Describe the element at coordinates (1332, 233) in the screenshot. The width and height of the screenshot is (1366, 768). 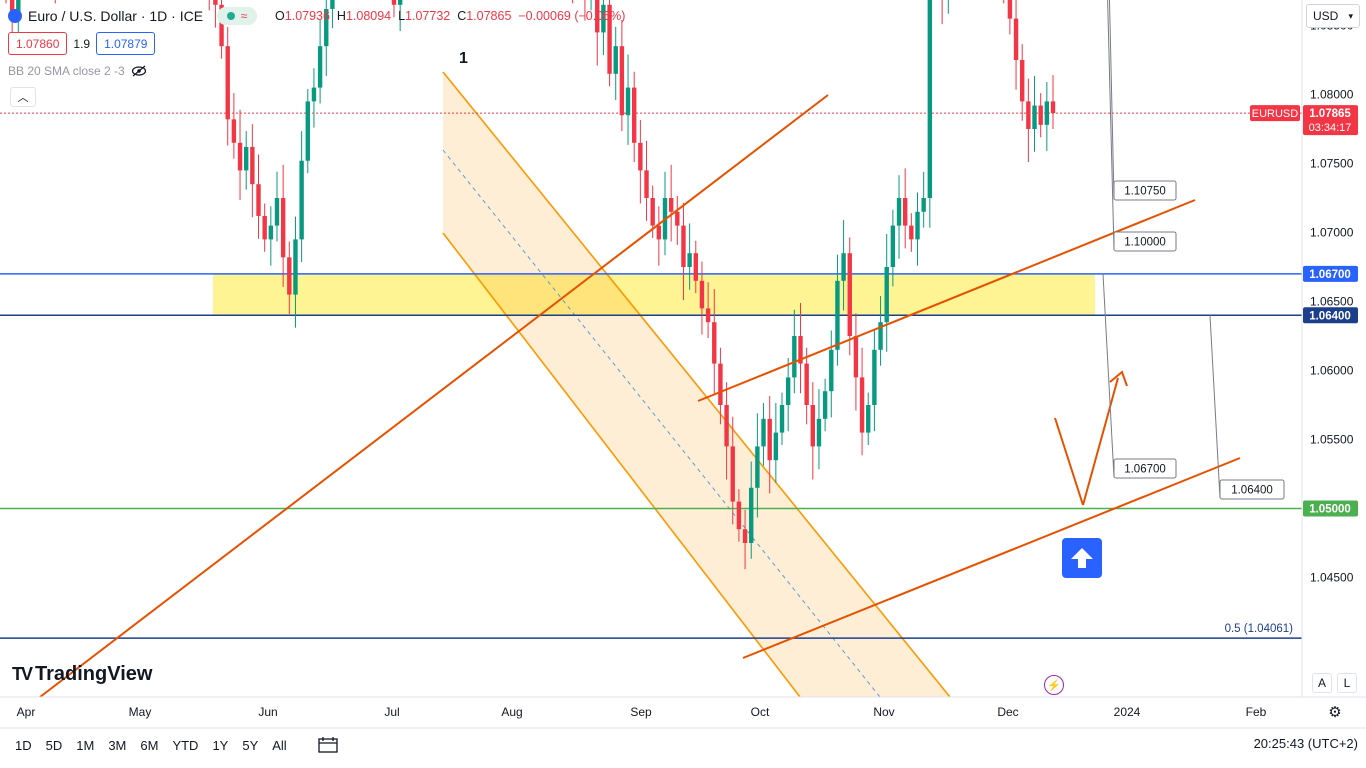
I see `y-tick-label: 1.07000` at that location.